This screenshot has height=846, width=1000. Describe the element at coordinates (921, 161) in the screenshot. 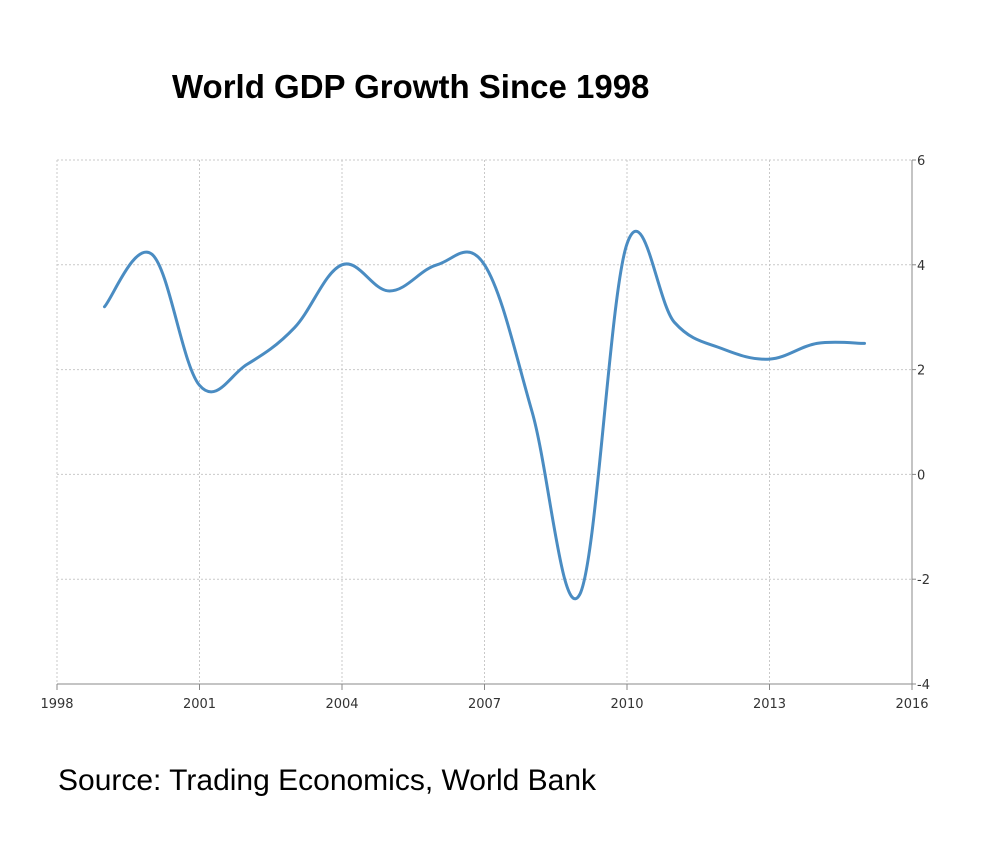

I see `y-tick-label: 6` at that location.